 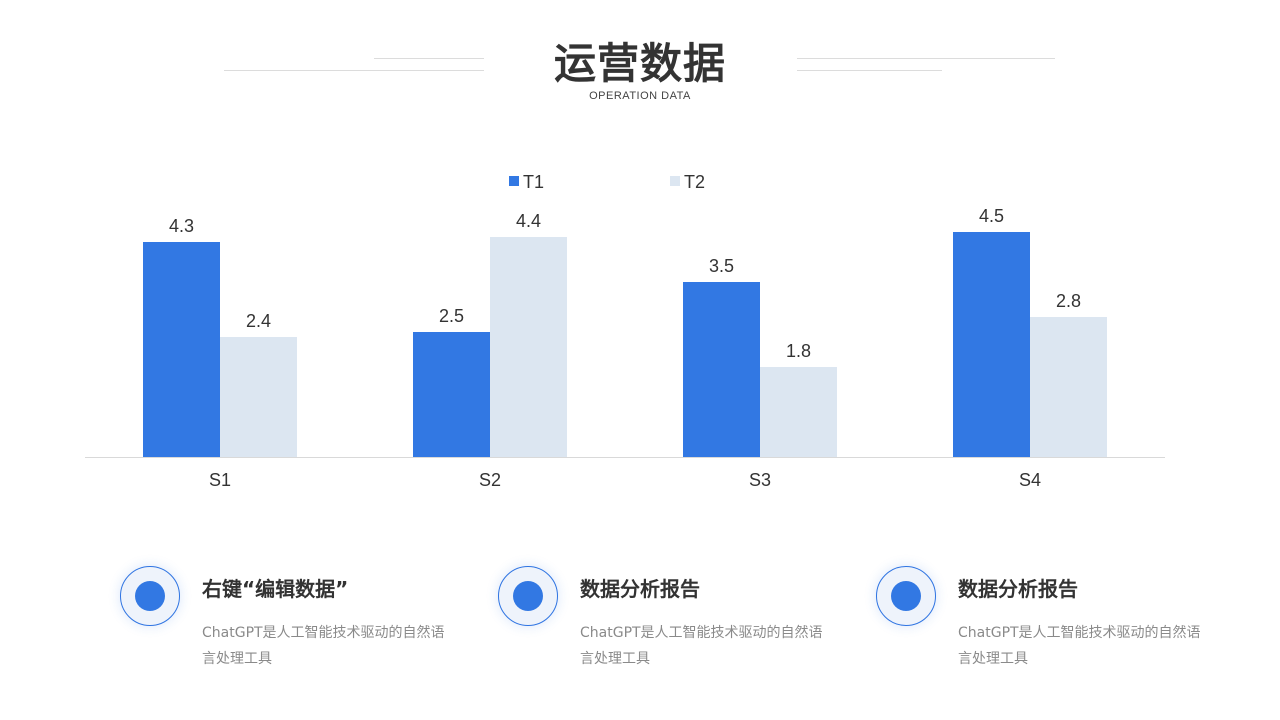 What do you see at coordinates (528, 347) in the screenshot?
I see `bar-t2-s2` at bounding box center [528, 347].